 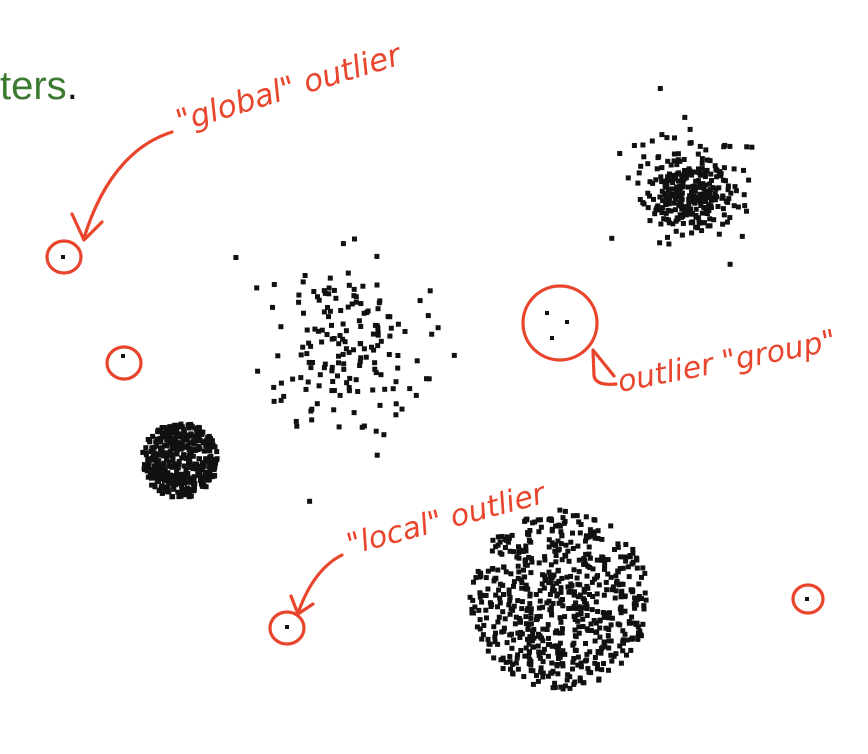 I want to click on outlier-point, so click(x=63, y=257).